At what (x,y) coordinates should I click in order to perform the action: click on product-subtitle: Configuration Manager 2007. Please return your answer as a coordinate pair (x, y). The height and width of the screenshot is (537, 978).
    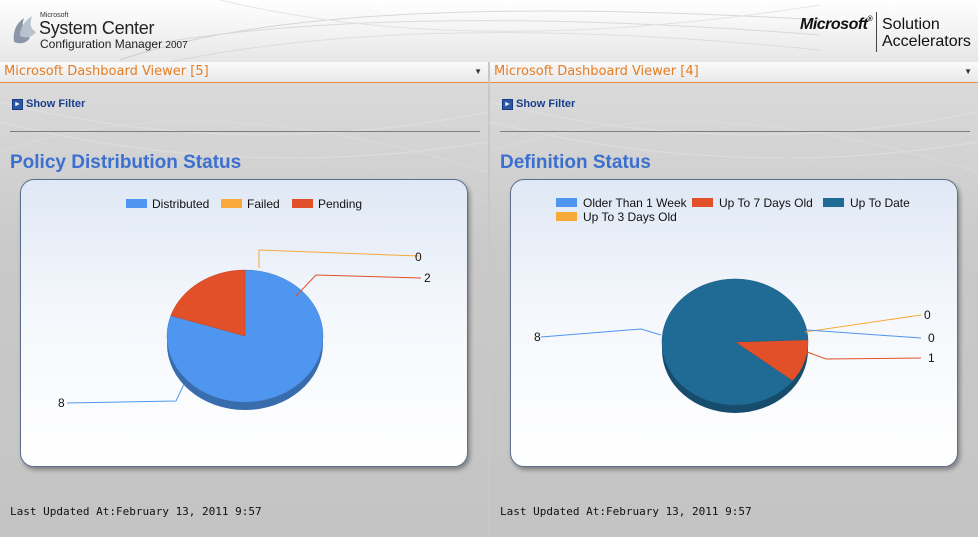
    Looking at the image, I should click on (114, 44).